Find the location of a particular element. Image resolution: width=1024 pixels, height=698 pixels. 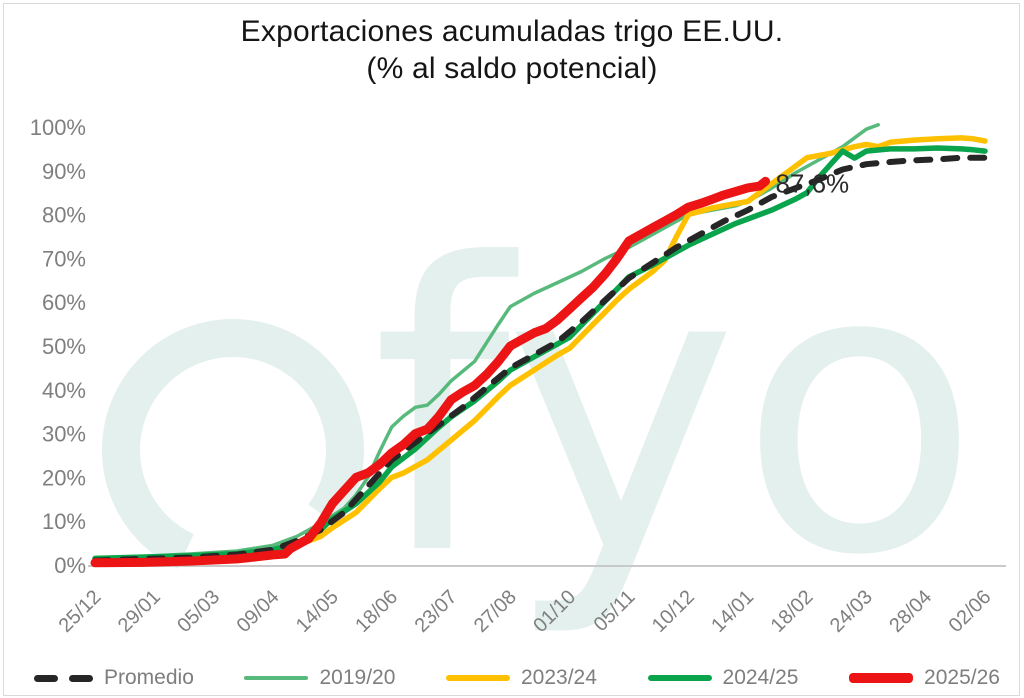

y-axis-tick-label: 70% is located at coordinates (64, 258).